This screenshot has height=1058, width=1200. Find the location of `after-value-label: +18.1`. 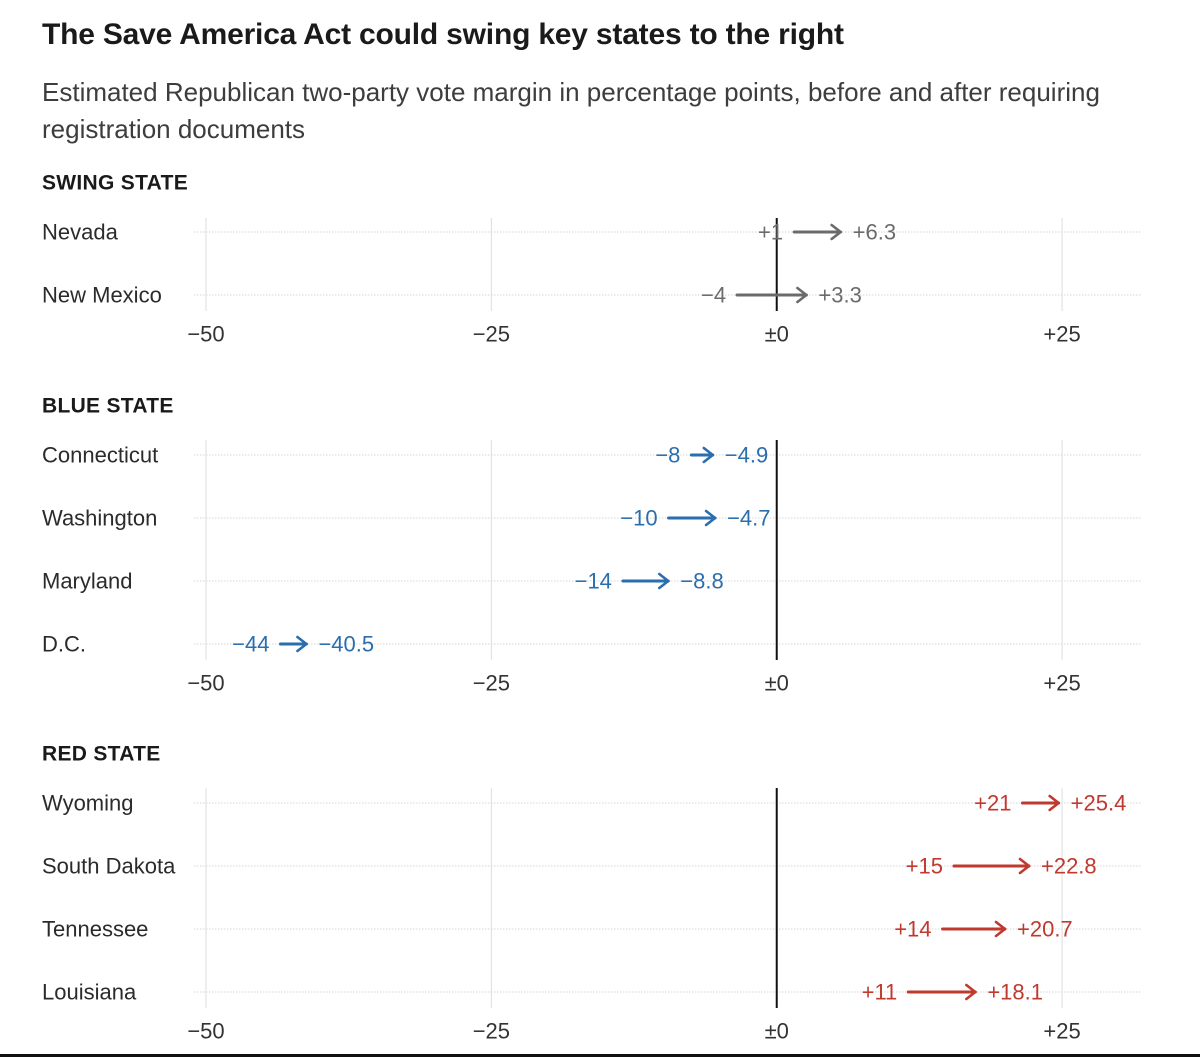

after-value-label: +18.1 is located at coordinates (1015, 992).